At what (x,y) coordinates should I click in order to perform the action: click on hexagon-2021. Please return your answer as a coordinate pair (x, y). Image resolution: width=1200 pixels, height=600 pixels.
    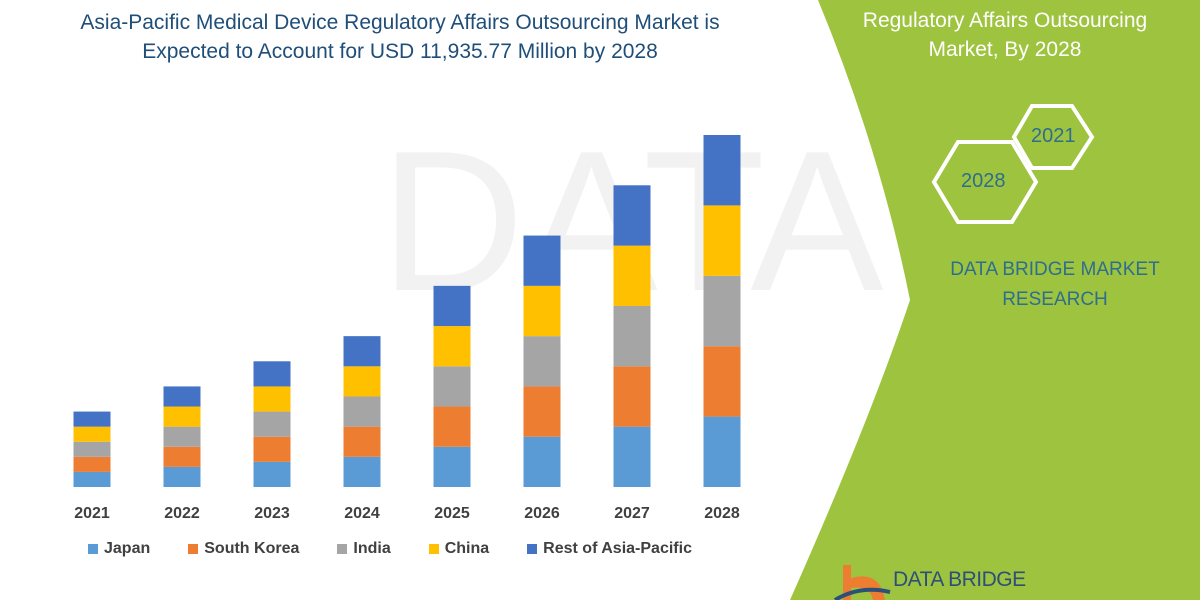
    Looking at the image, I should click on (1053, 137).